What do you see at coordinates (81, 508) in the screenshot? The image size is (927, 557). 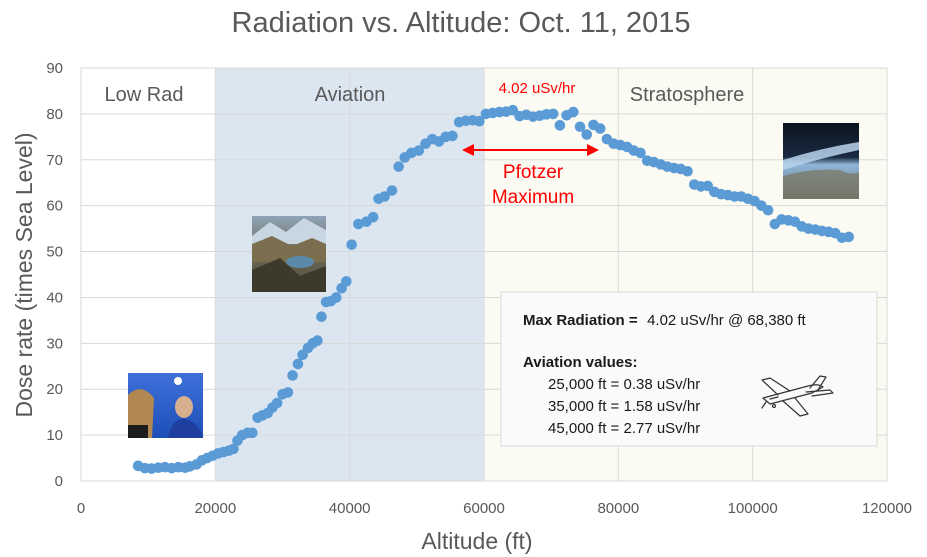 I see `x-tick-label: 0` at bounding box center [81, 508].